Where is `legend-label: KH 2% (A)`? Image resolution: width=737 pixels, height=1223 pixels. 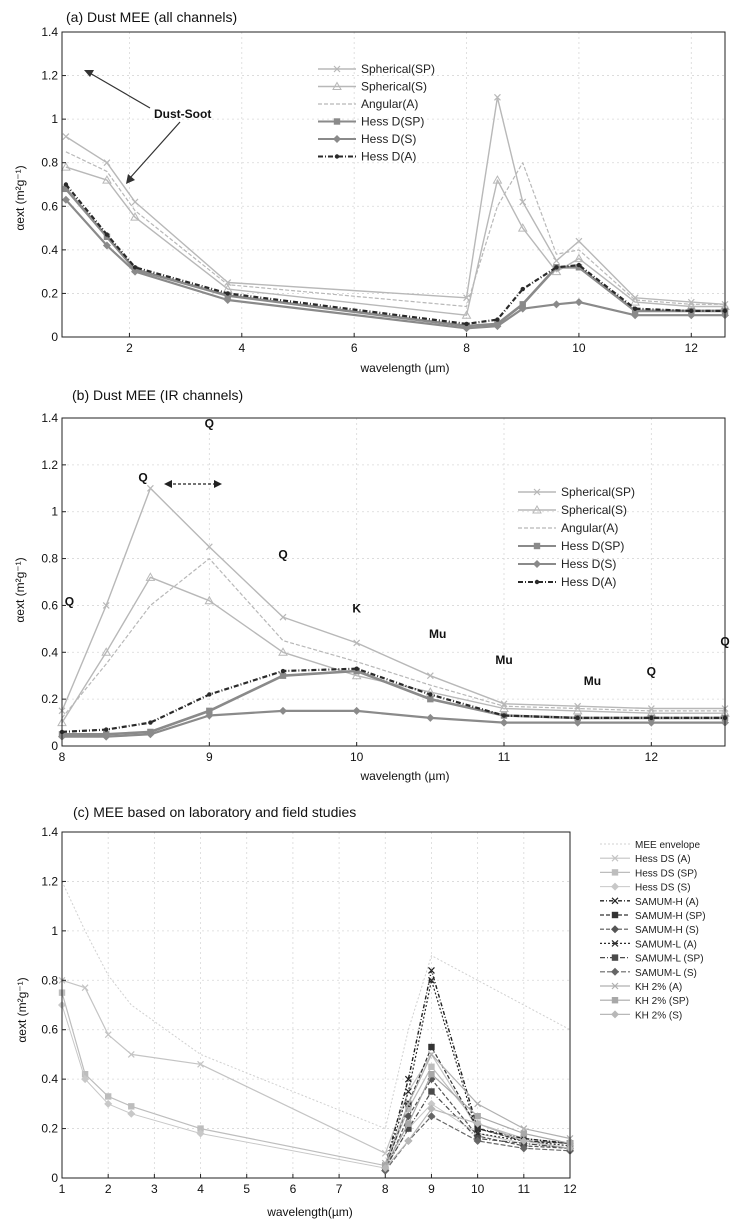 legend-label: KH 2% (A) is located at coordinates (658, 987).